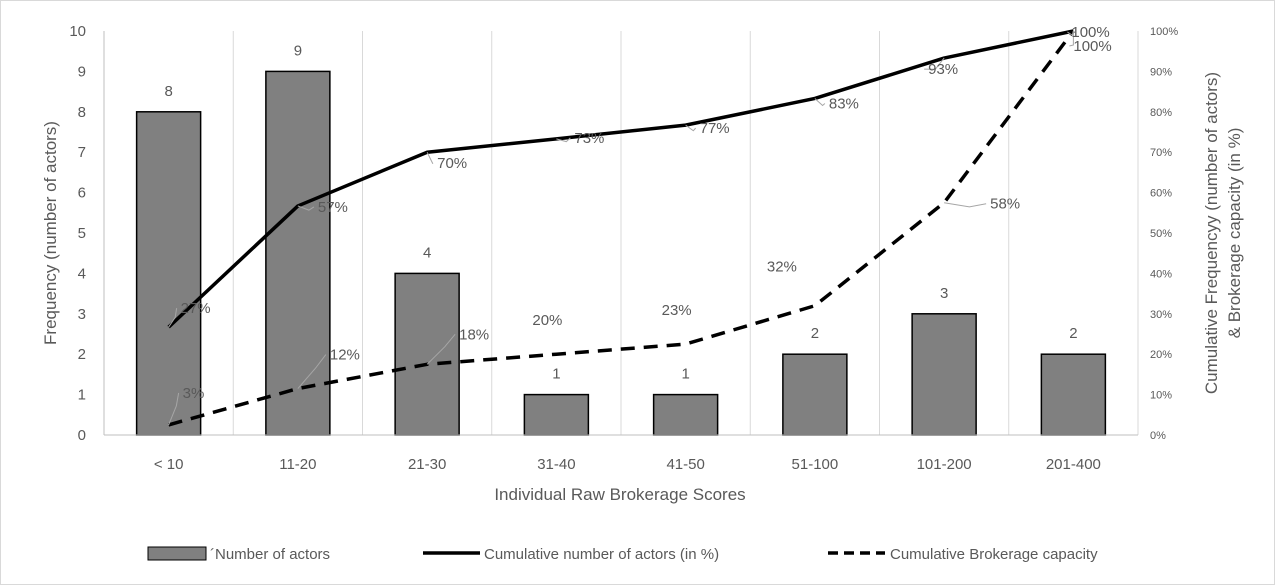  Describe the element at coordinates (677, 310) in the screenshot. I see `line-data-label: 23%` at that location.